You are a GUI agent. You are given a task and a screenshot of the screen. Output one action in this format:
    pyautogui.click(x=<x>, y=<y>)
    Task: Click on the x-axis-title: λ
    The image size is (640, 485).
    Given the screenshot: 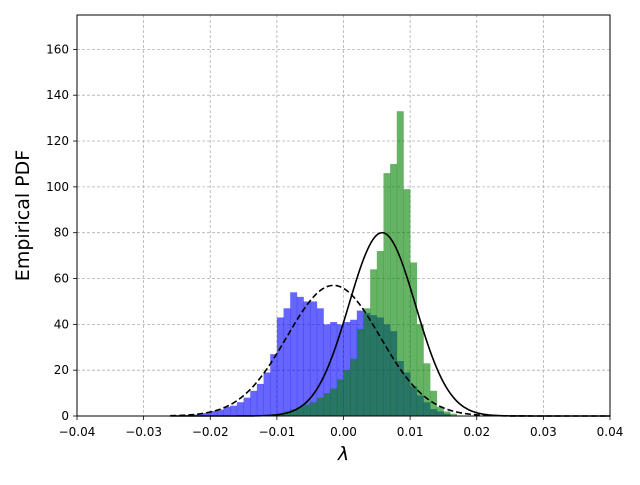 What is the action you would take?
    pyautogui.click(x=343, y=454)
    